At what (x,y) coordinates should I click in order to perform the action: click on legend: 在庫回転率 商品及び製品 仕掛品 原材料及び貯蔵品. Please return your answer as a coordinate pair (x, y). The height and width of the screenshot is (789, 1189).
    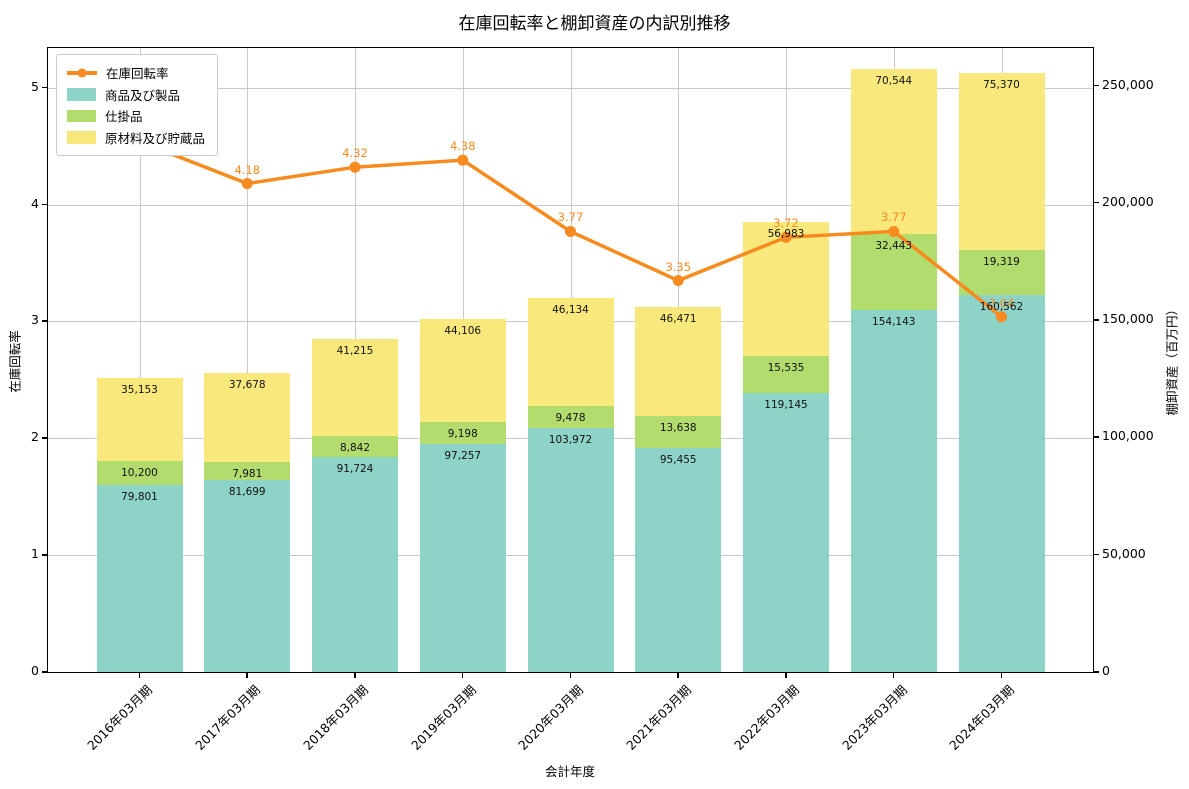
    Looking at the image, I should click on (137, 105).